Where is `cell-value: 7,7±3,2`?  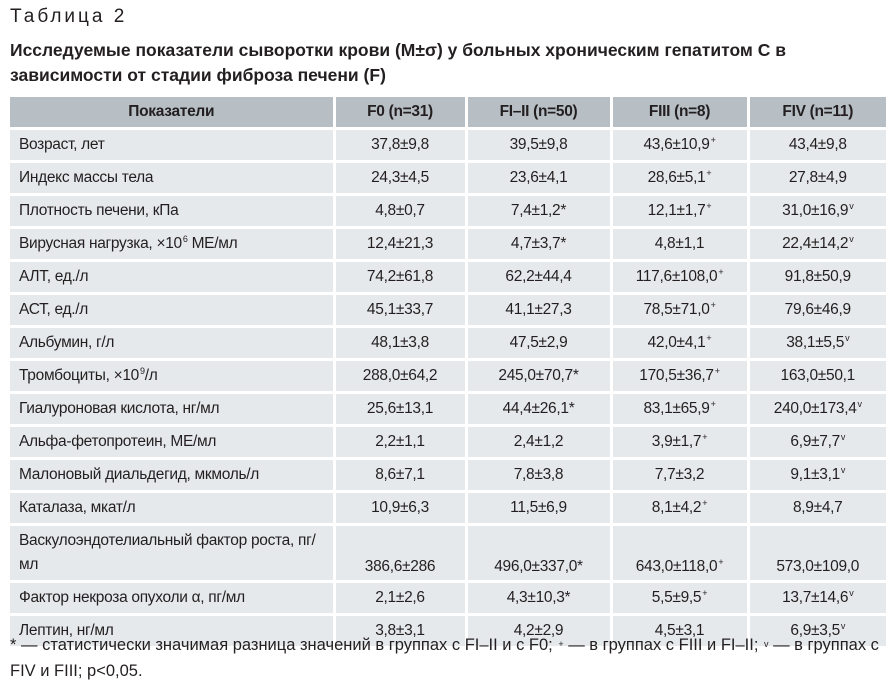
cell-value: 7,7±3,2 is located at coordinates (679, 474).